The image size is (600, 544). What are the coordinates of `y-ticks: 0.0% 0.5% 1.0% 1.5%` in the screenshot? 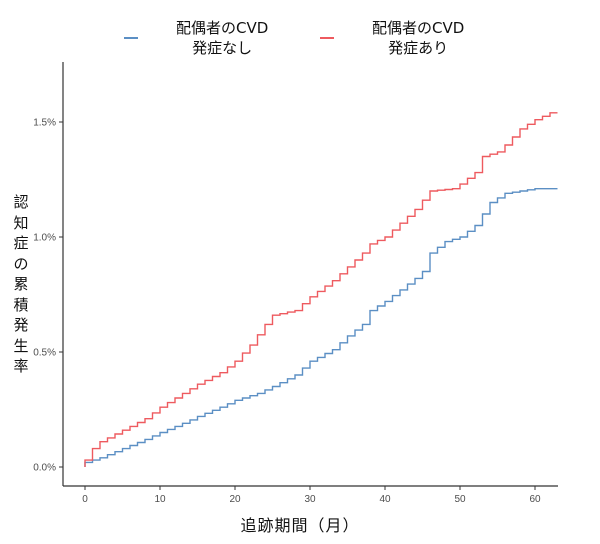 It's located at (48, 296).